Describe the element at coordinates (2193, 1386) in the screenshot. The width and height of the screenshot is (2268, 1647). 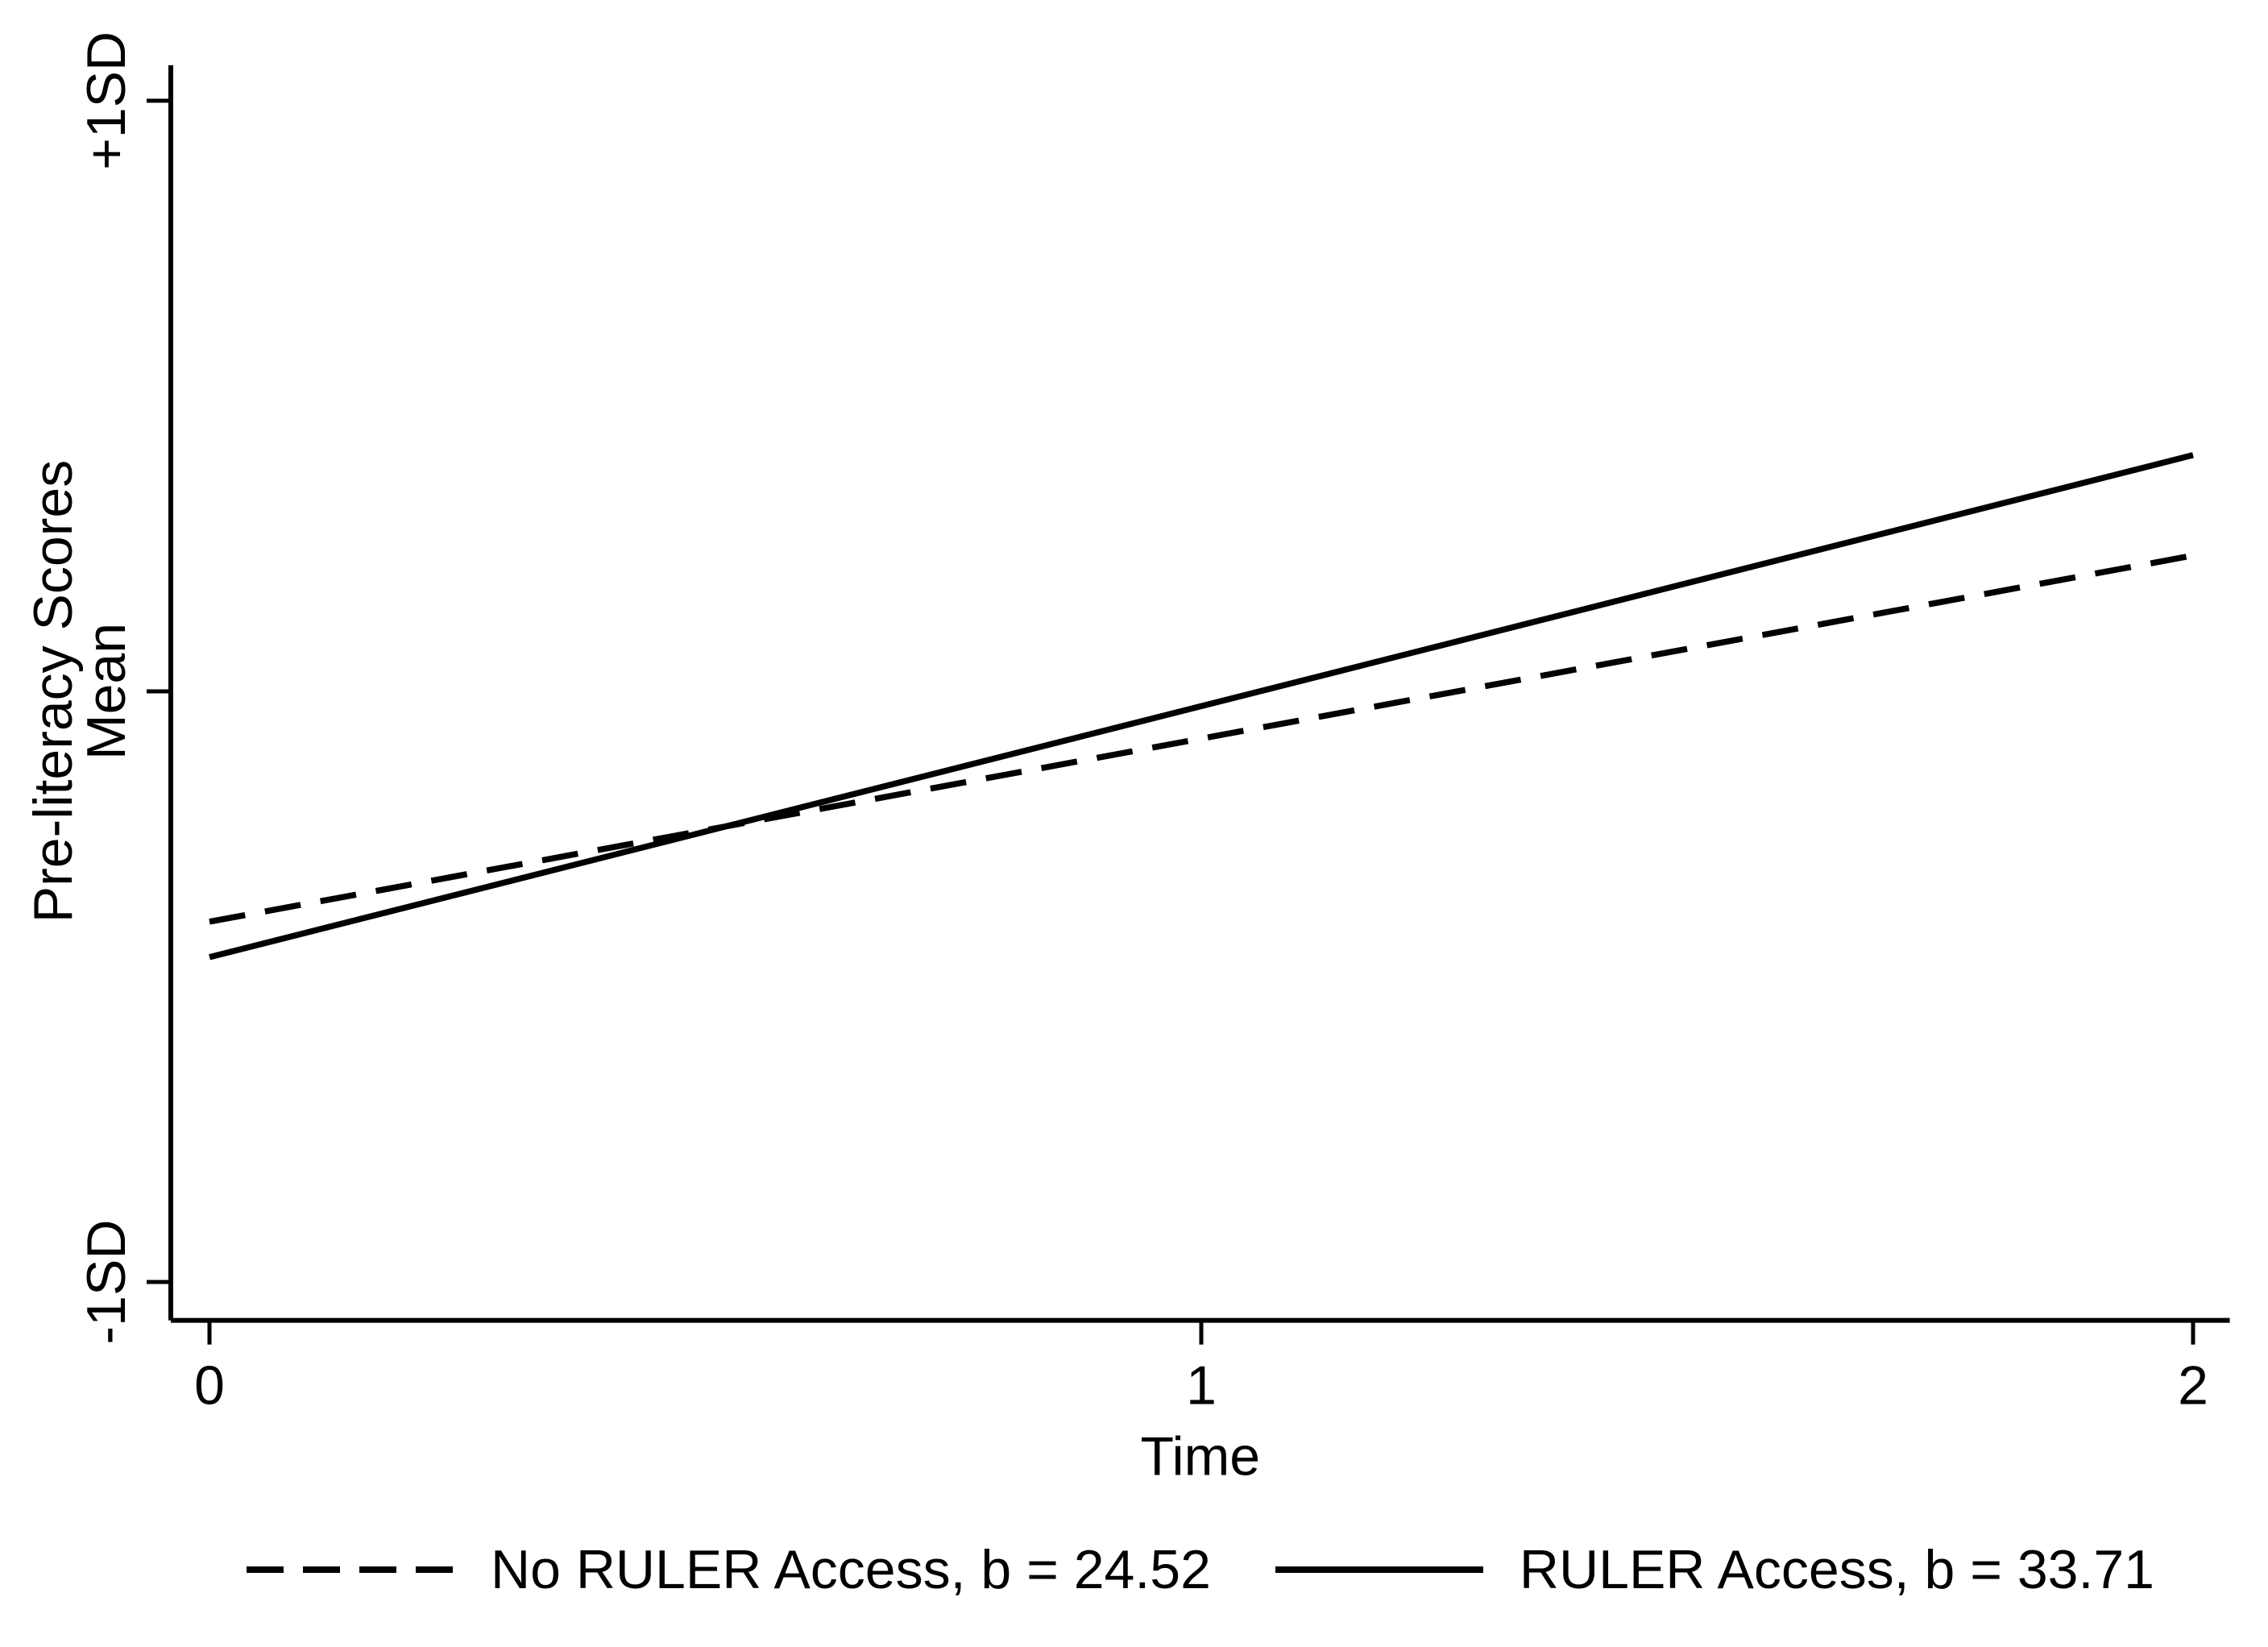
I see `x-tick-label: 2` at that location.